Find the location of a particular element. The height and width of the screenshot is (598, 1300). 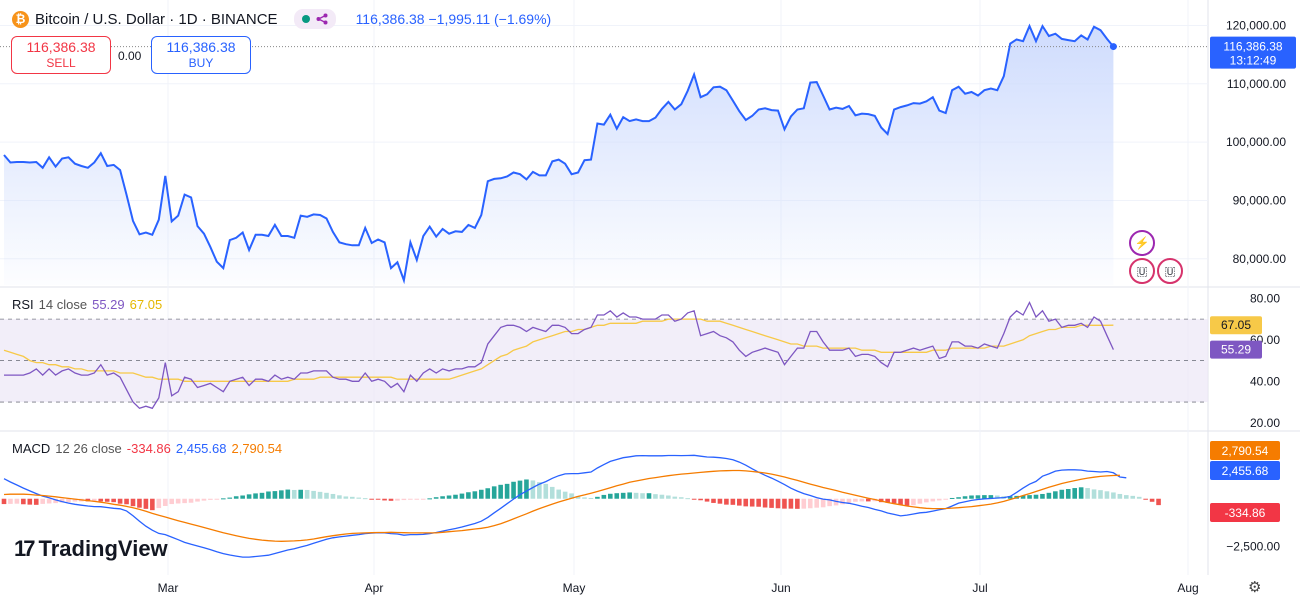

x-tick-label: Jun is located at coordinates (780, 588).